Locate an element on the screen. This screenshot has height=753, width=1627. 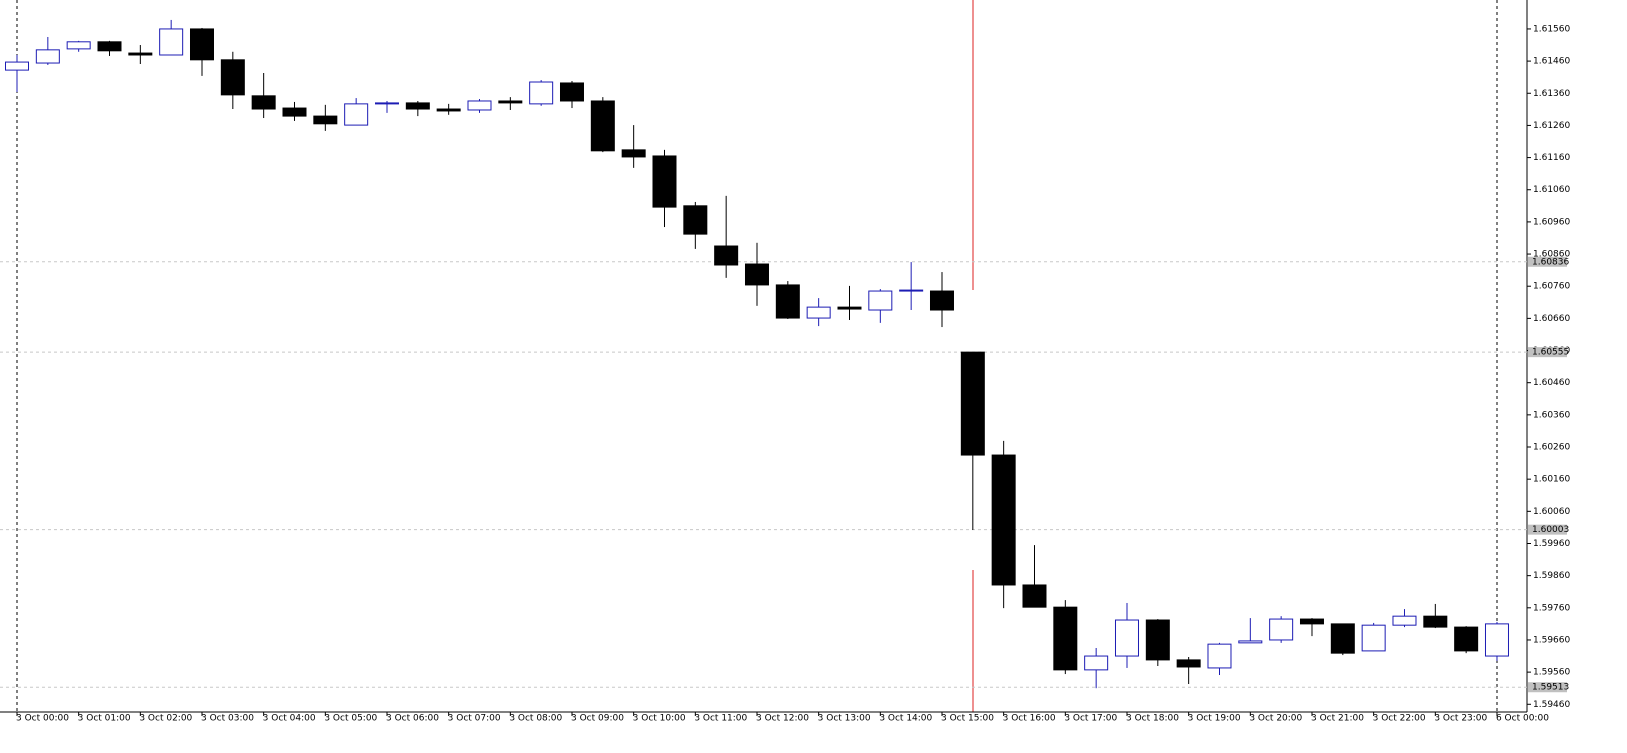
x-tick-label: 3 Oct 22:00 is located at coordinates (1399, 719).